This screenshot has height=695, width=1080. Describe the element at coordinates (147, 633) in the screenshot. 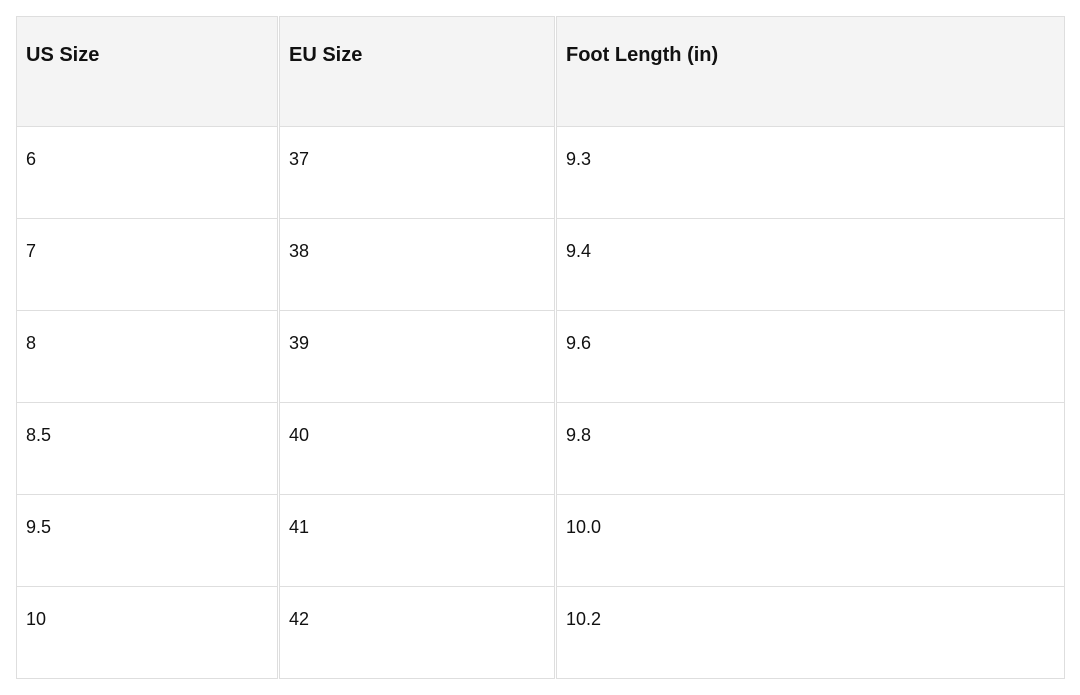

I see `table-cell: 10` at that location.